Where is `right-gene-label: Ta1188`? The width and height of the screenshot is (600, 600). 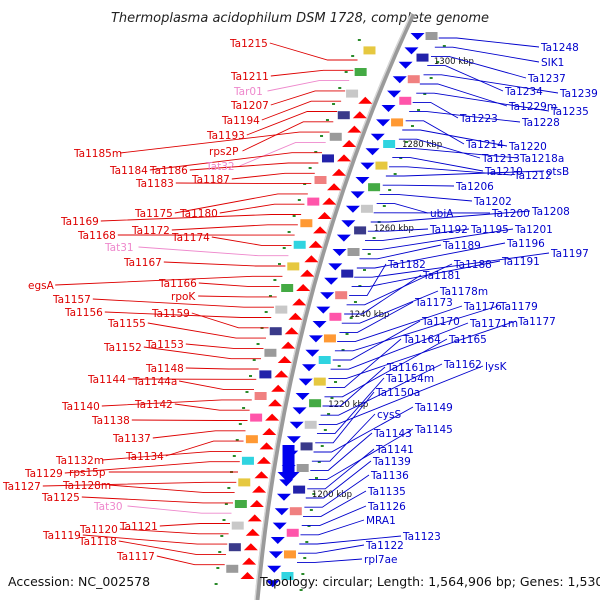 right-gene-label: Ta1188 is located at coordinates (472, 265).